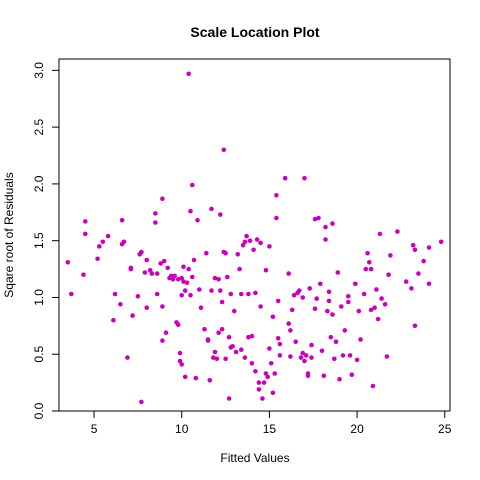 The width and height of the screenshot is (480, 480). What do you see at coordinates (94, 429) in the screenshot?
I see `x-tick-label: 5` at bounding box center [94, 429].